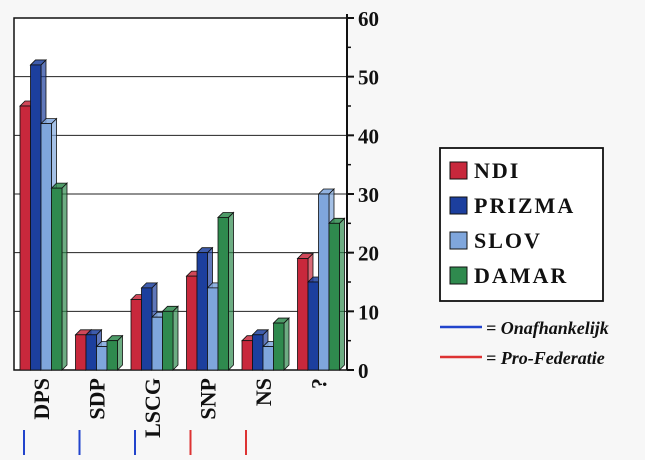 The height and width of the screenshot is (460, 645). What do you see at coordinates (96, 399) in the screenshot?
I see `x-tick-label: SDP` at bounding box center [96, 399].